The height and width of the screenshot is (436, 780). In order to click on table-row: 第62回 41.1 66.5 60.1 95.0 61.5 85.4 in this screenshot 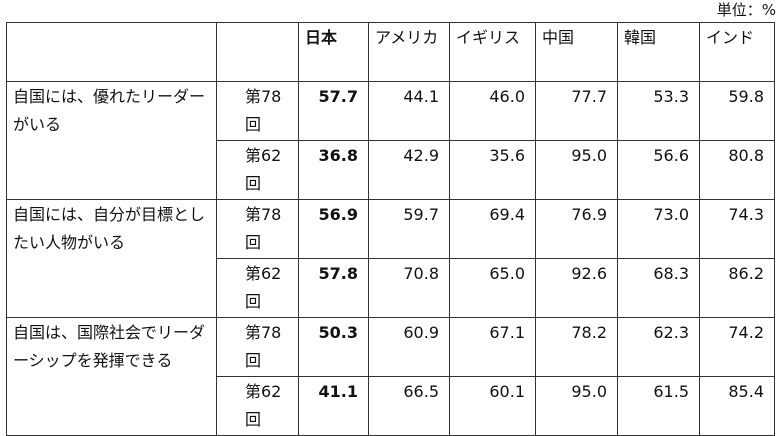, I will do `click(391, 406)`.